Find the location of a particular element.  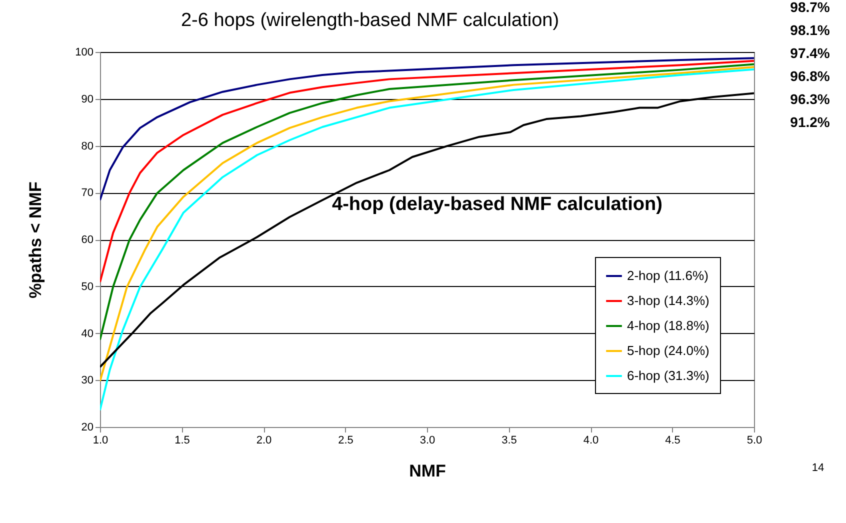

x-tick-label: 3.0 is located at coordinates (428, 440).